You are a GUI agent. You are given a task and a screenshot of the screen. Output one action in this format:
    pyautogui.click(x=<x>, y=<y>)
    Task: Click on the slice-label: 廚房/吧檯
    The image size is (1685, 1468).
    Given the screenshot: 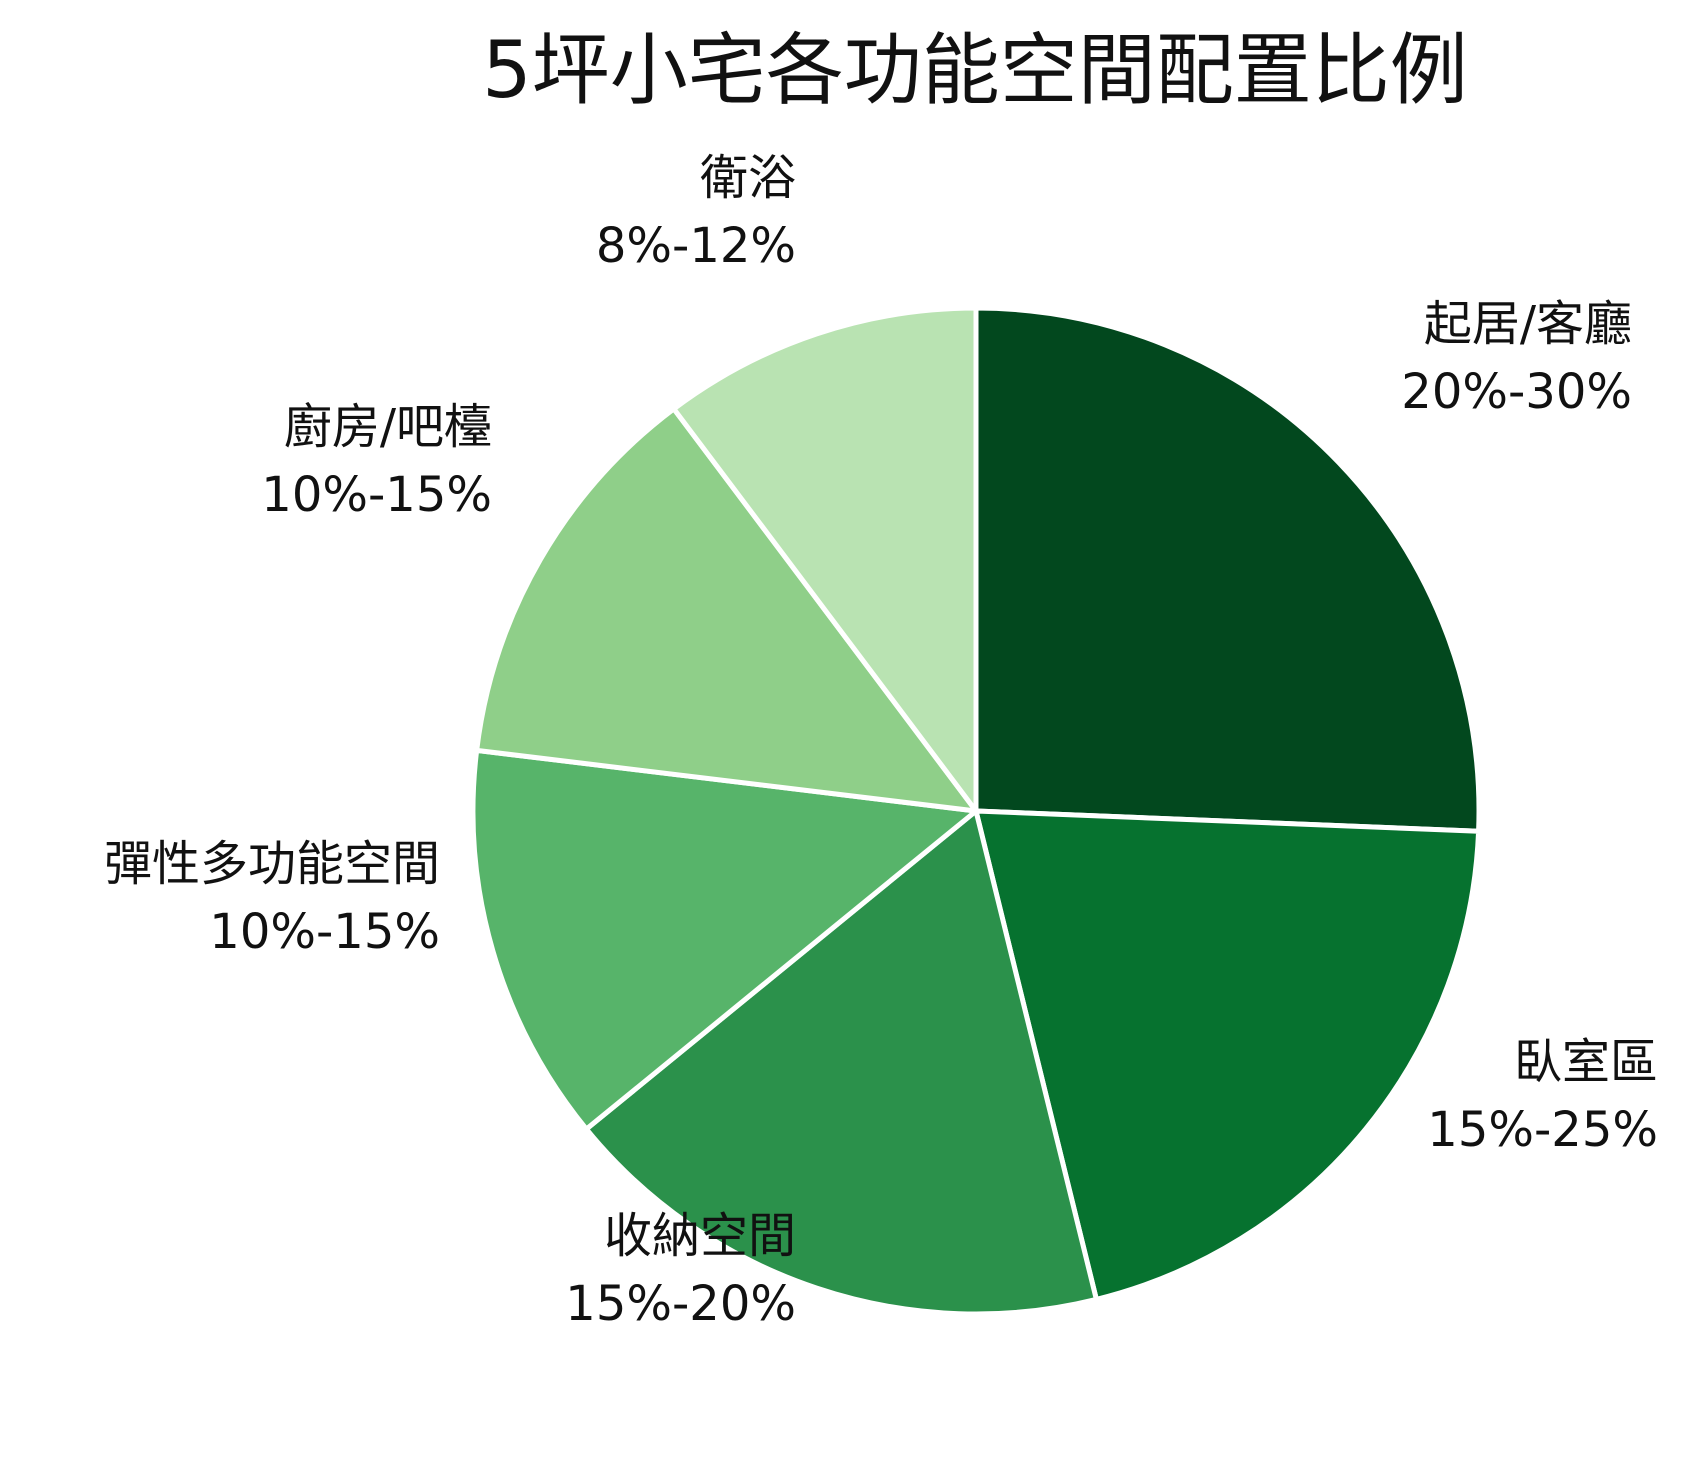 What is the action you would take?
    pyautogui.click(x=388, y=427)
    